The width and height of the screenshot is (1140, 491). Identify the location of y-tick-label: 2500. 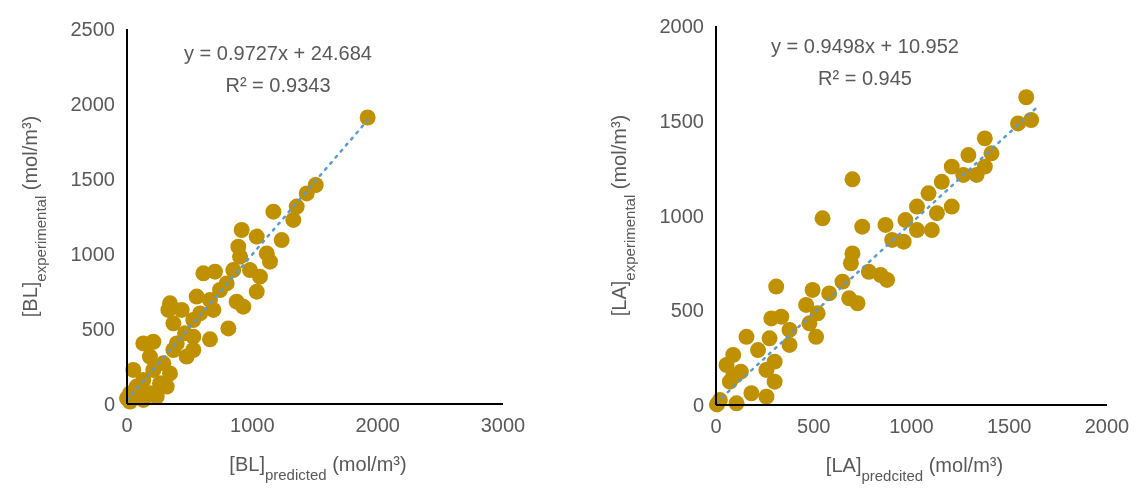
(92, 29).